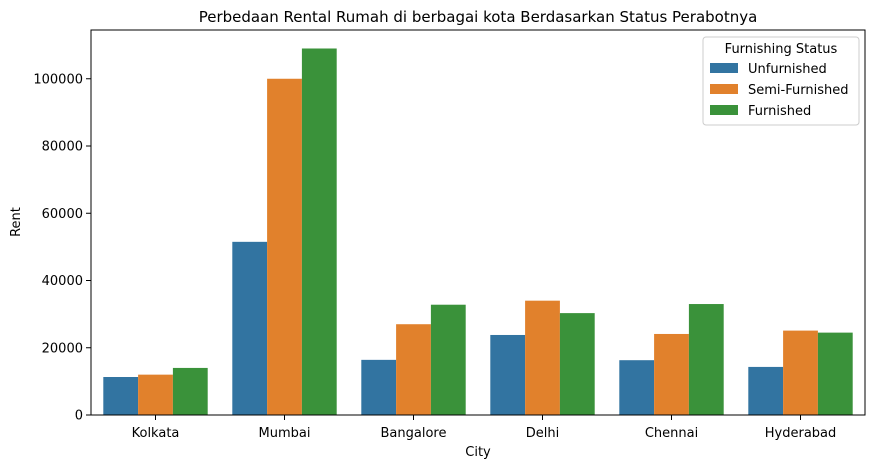  Describe the element at coordinates (766, 390) in the screenshot. I see `bar-unfurnished-hyderabad` at that location.